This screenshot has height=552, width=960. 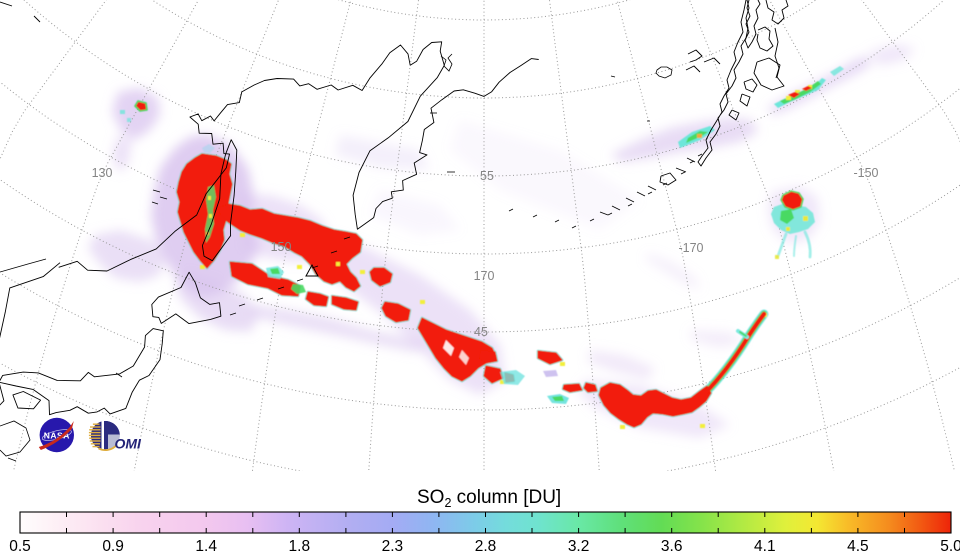 What do you see at coordinates (20, 545) in the screenshot?
I see `svg-text: 0.5` at bounding box center [20, 545].